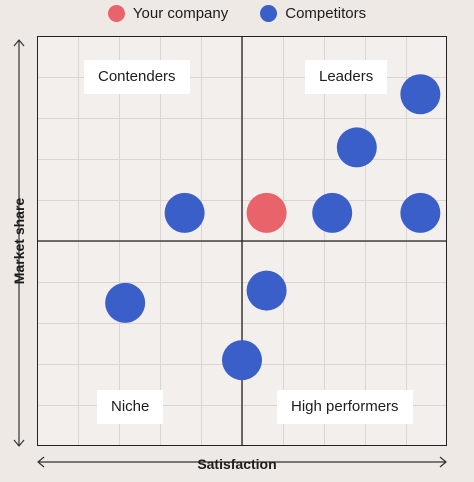  Describe the element at coordinates (237, 13) in the screenshot. I see `legend: Your company Competitors` at that location.